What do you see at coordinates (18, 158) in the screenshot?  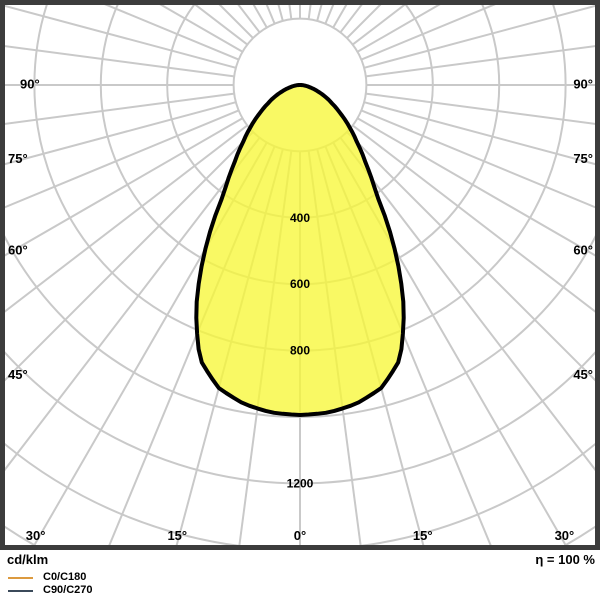 I see `angle-tick-label-left: 75°` at bounding box center [18, 158].